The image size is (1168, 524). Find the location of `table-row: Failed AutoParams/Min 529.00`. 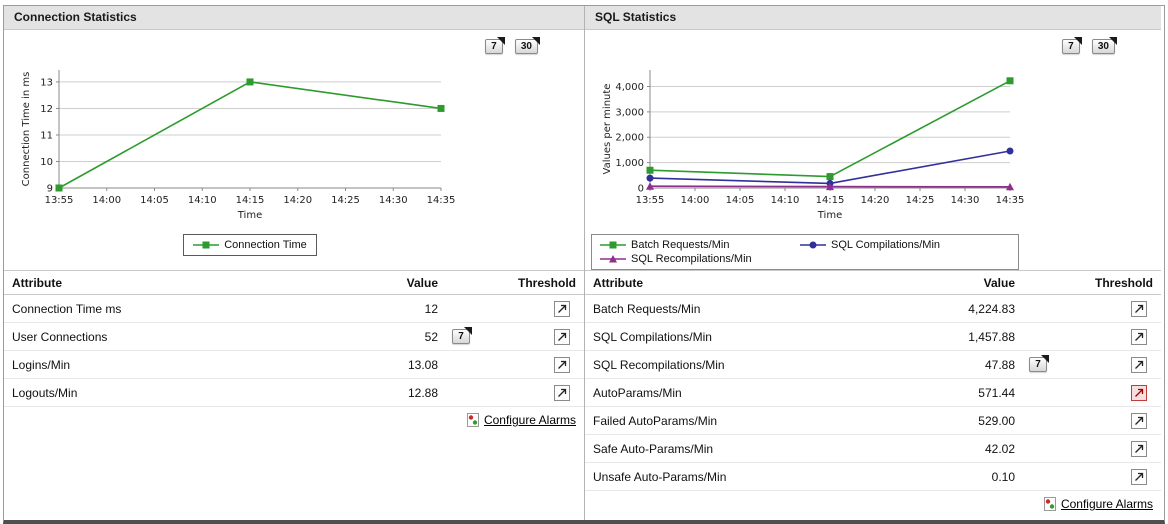

table-row: Failed AutoParams/Min 529.00 is located at coordinates (873, 421).